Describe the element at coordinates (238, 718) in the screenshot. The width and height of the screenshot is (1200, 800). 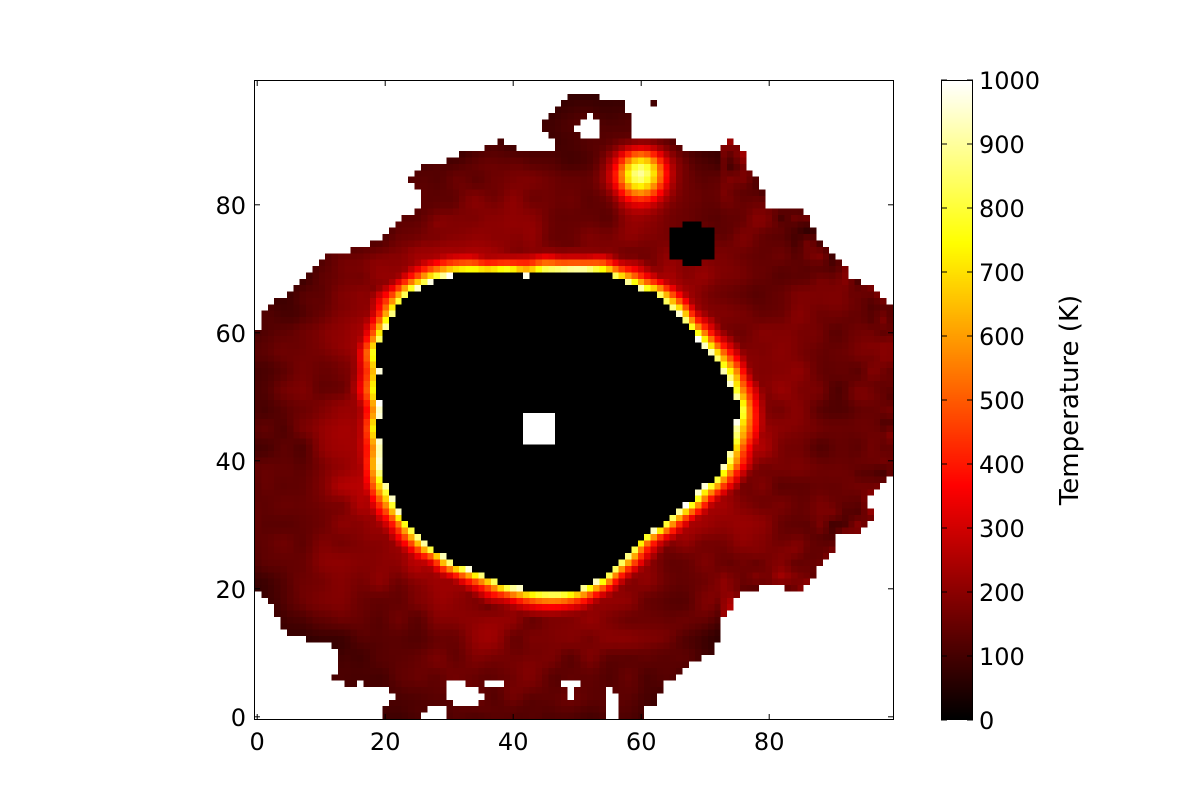
I see `y-tick-label: 0` at that location.